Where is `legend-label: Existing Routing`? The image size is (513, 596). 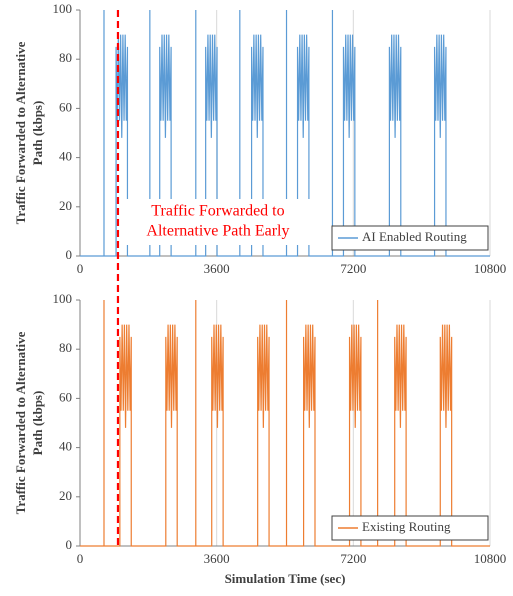
legend-label: Existing Routing is located at coordinates (406, 526).